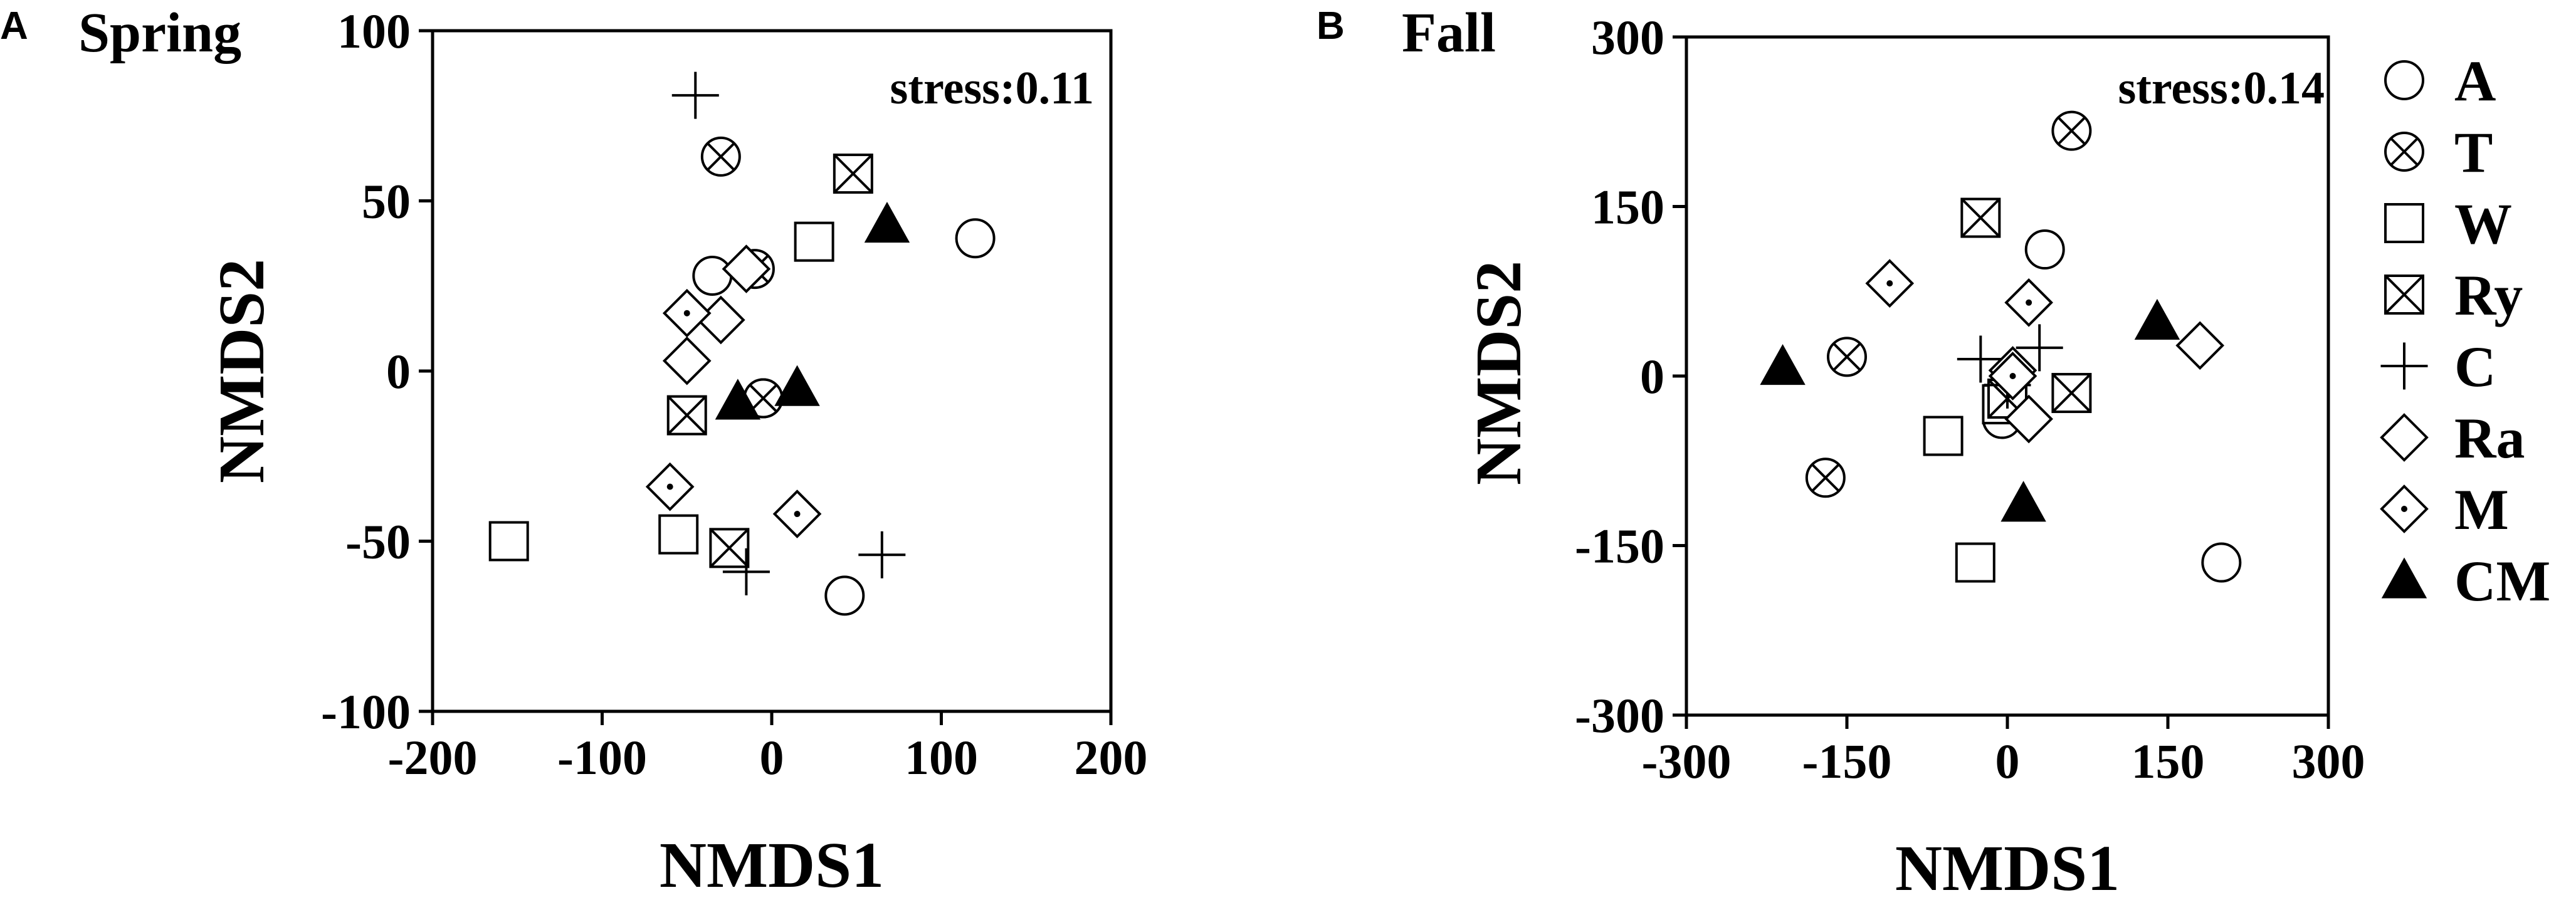 This screenshot has width=2576, height=905. I want to click on legend-label: CM, so click(2502, 581).